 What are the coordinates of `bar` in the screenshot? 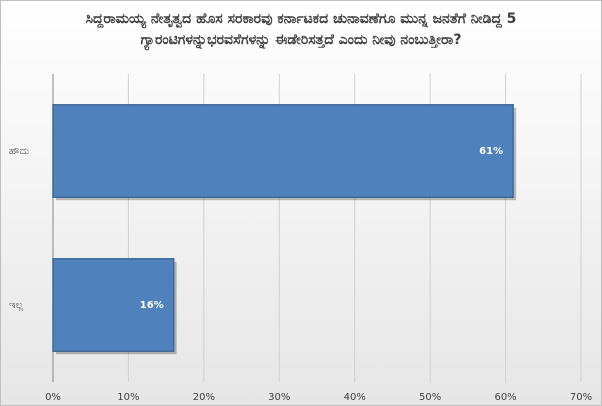 It's located at (113, 305).